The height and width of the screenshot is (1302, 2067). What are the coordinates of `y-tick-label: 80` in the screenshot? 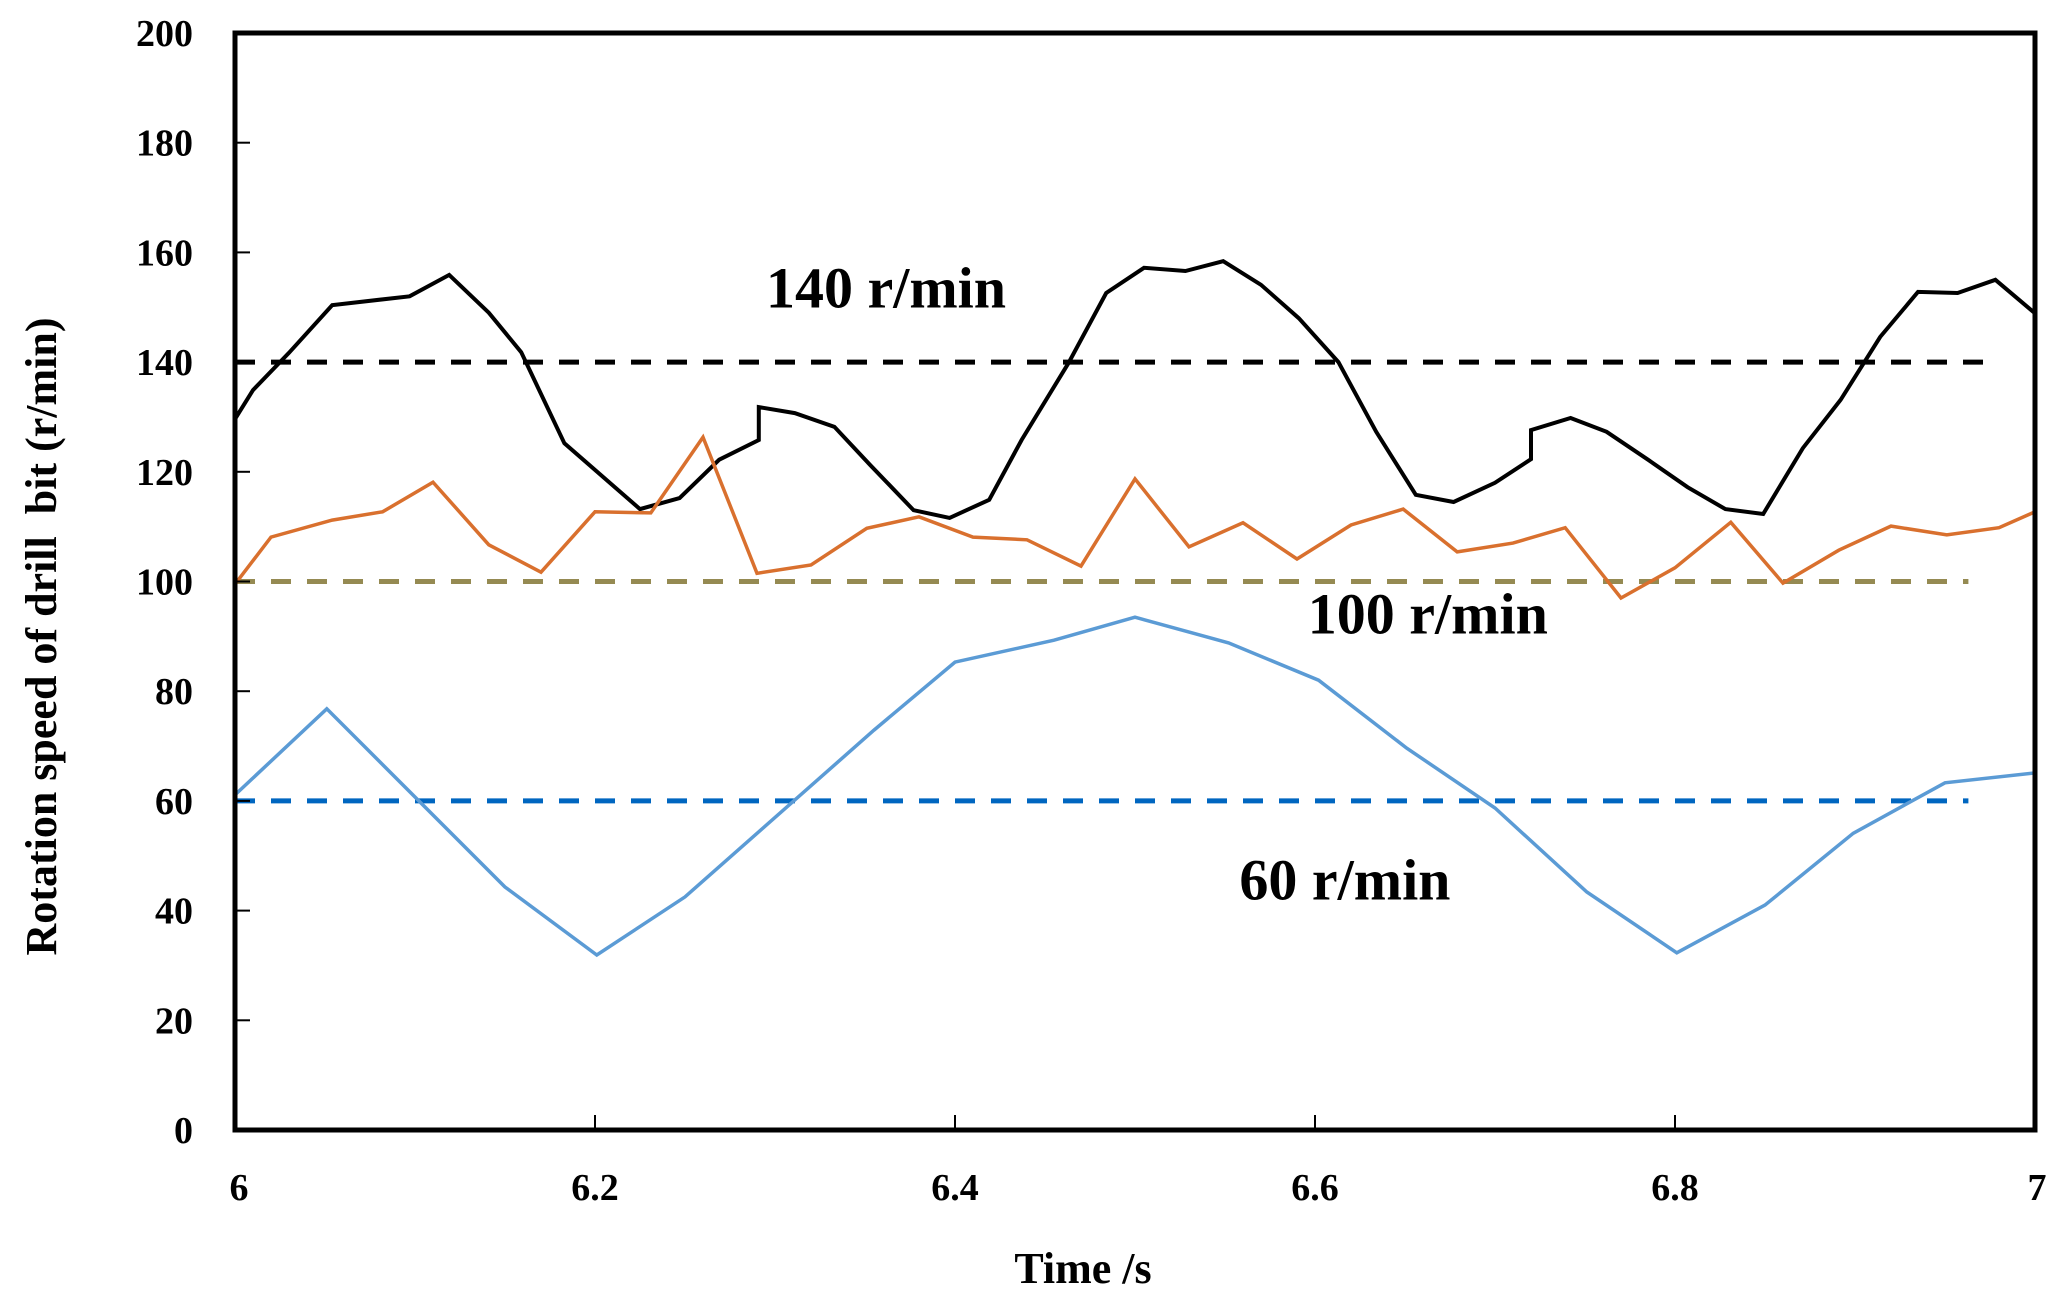 It's located at (174, 692).